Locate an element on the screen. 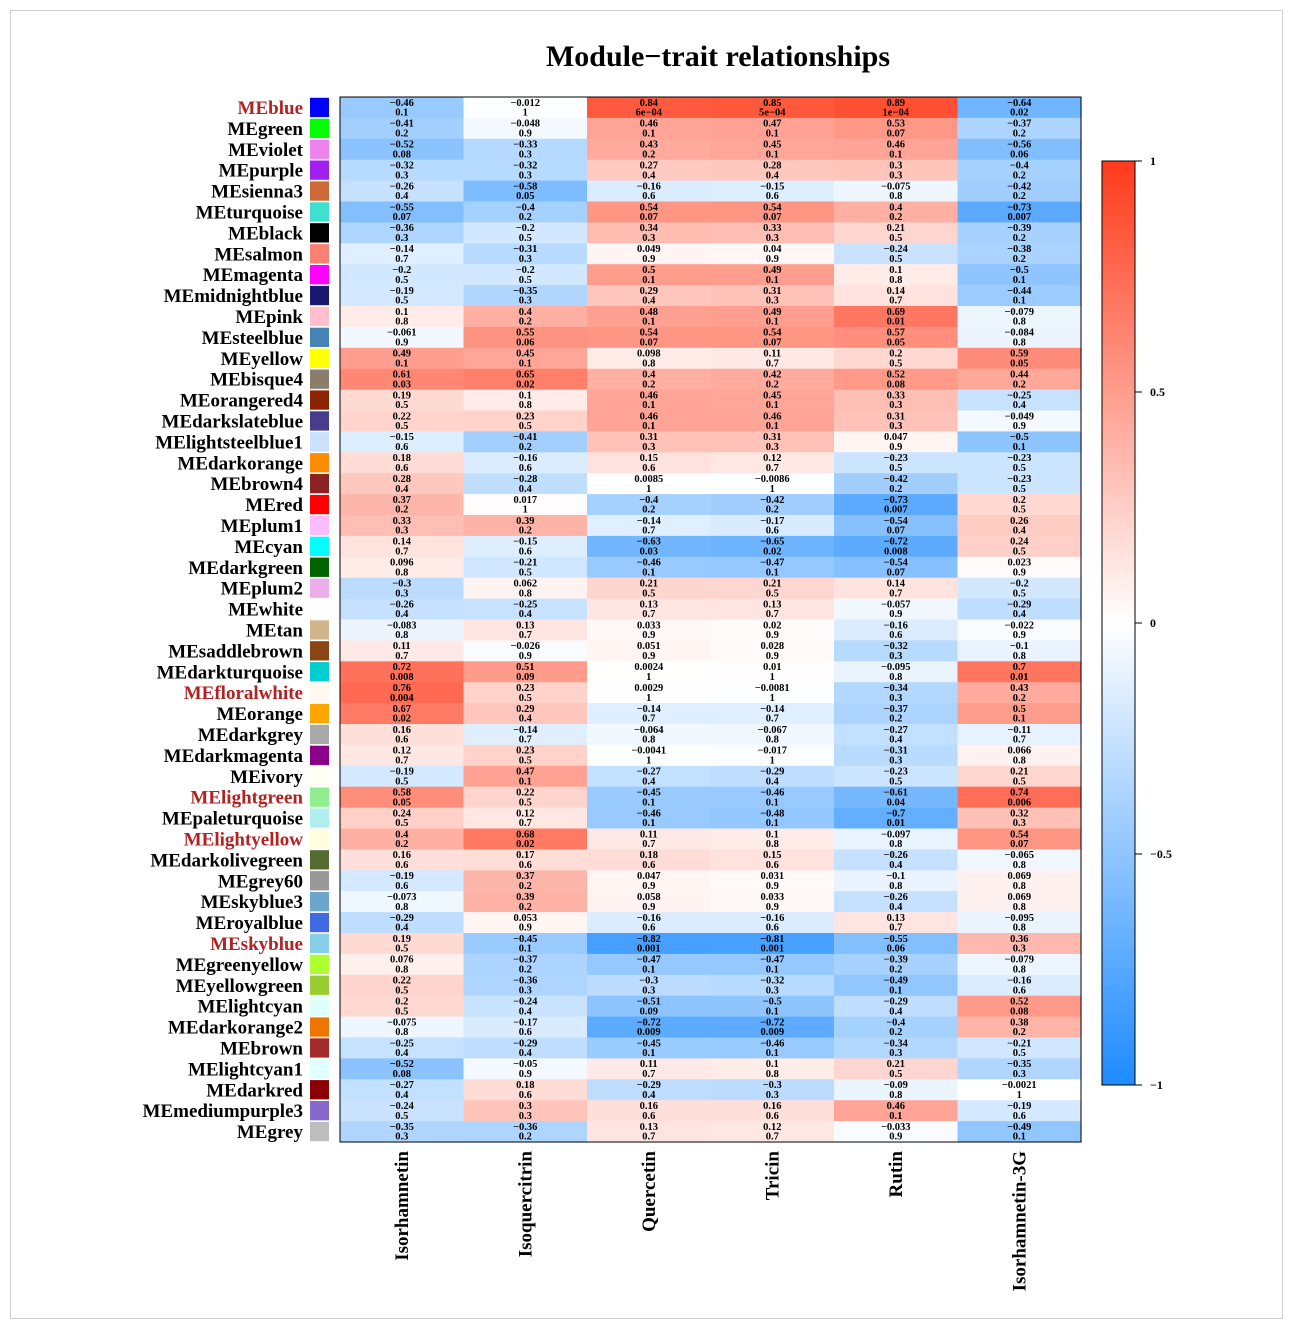  cell-correlation: −0.3 is located at coordinates (772, 1085).